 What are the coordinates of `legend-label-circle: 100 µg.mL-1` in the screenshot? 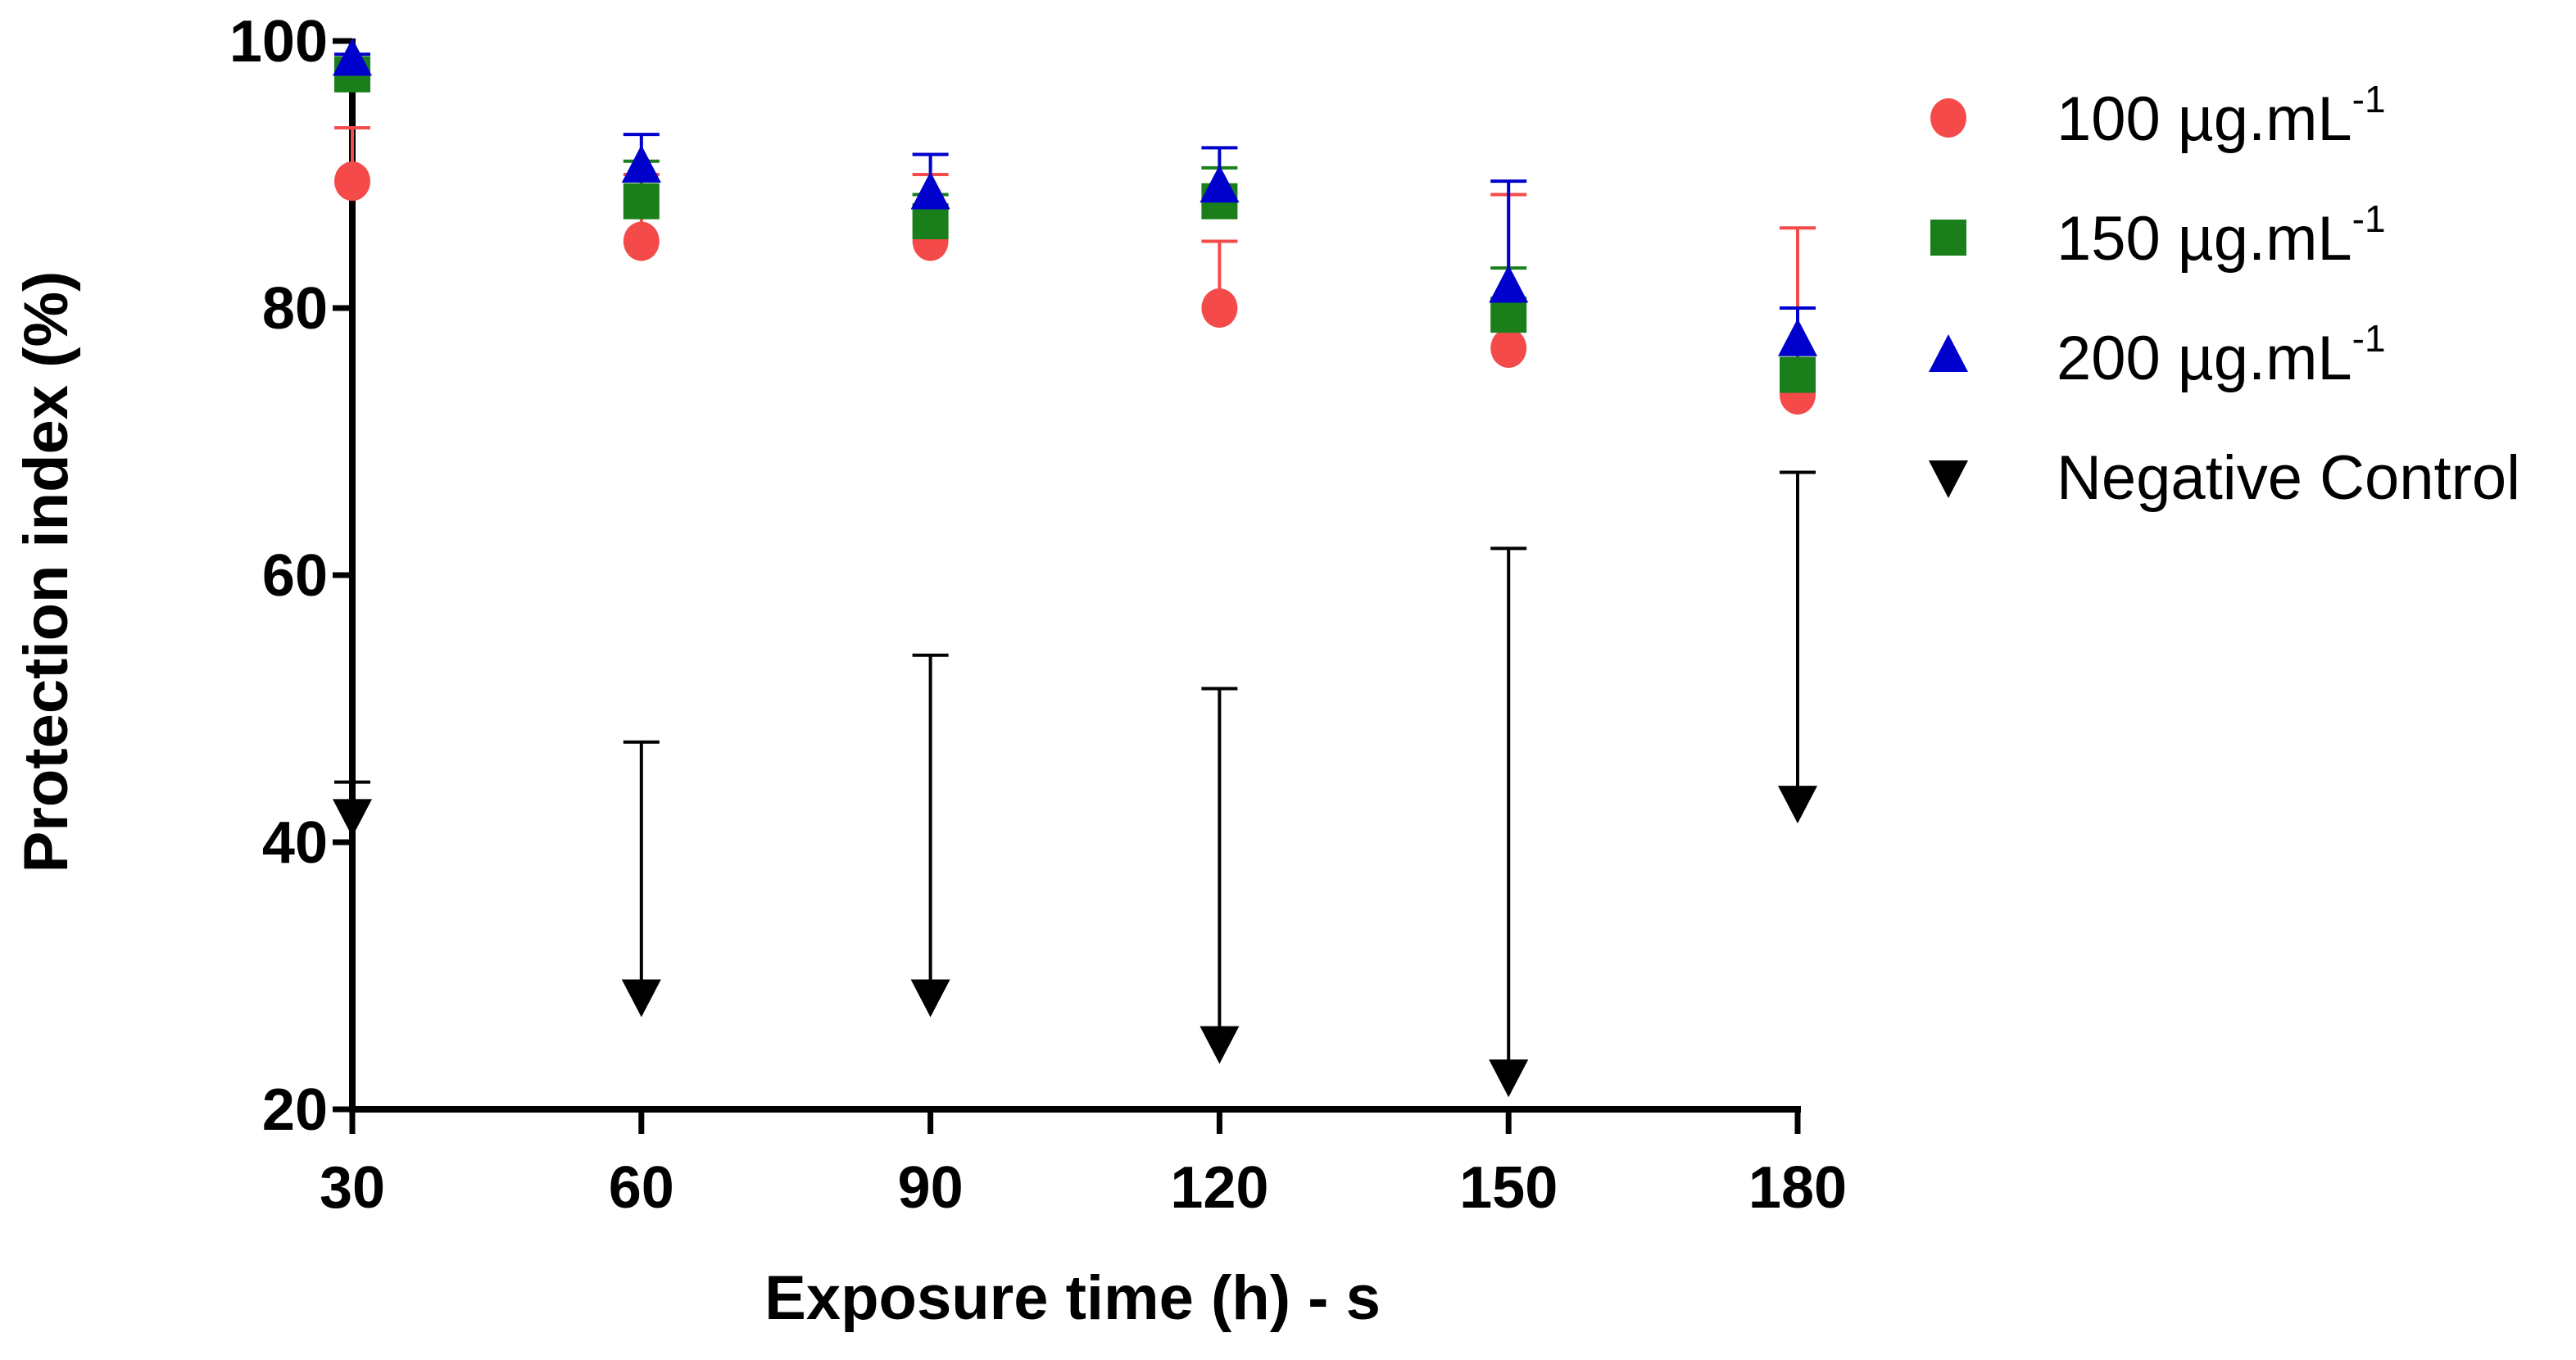 It's located at (2221, 116).